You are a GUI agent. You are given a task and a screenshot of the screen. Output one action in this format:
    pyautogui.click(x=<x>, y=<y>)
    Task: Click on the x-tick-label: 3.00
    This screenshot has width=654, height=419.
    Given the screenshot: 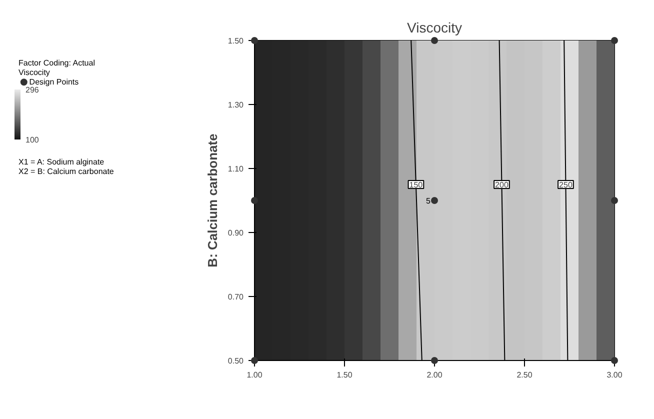 What is the action you would take?
    pyautogui.click(x=614, y=375)
    